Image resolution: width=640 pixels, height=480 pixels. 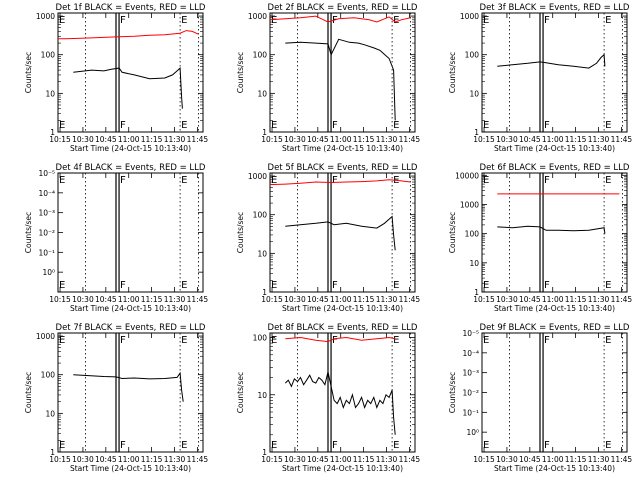 I want to click on panel-title: Det 4f BLACK = Events, RED = LLD, so click(x=131, y=168).